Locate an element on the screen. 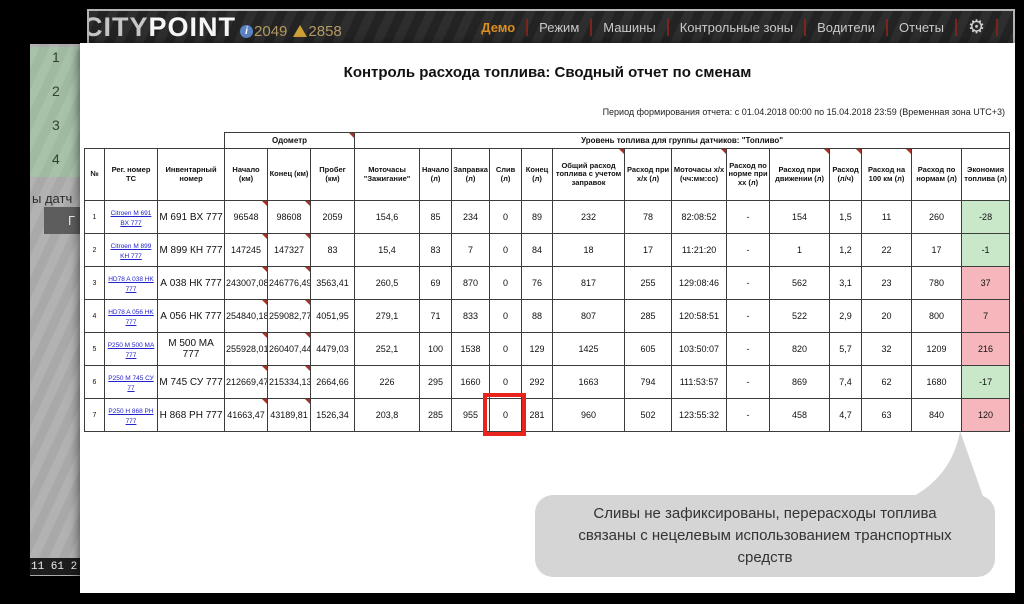  callout-tail is located at coordinates (946, 465).